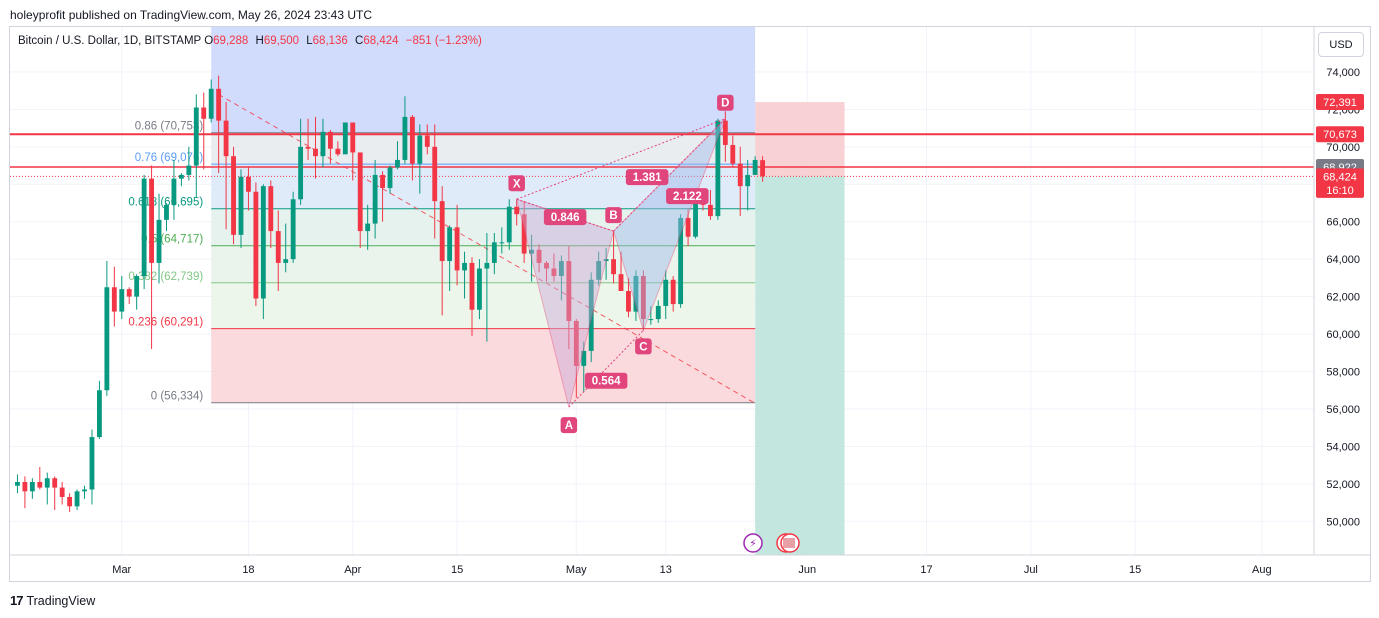 The image size is (1379, 618). I want to click on currency-button: USD, so click(1341, 44).